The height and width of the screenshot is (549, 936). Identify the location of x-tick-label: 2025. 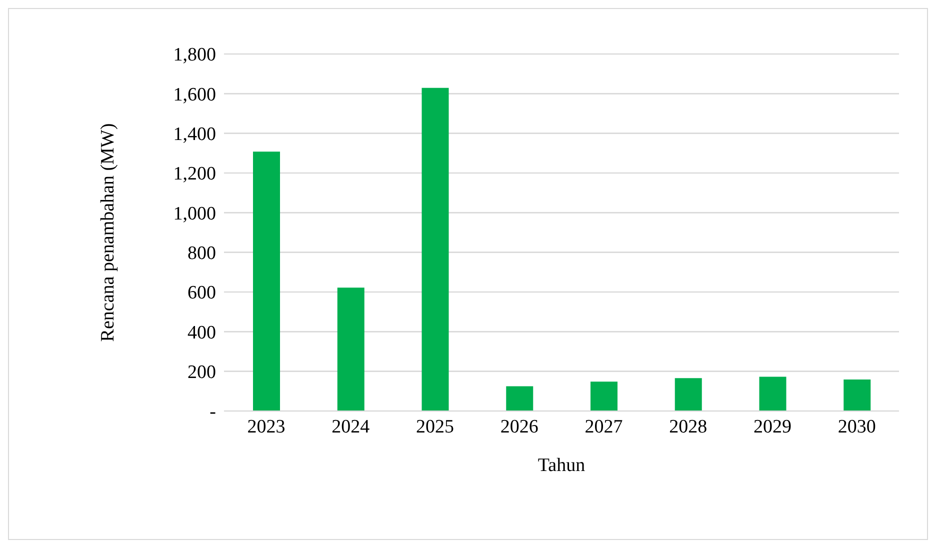
(435, 427).